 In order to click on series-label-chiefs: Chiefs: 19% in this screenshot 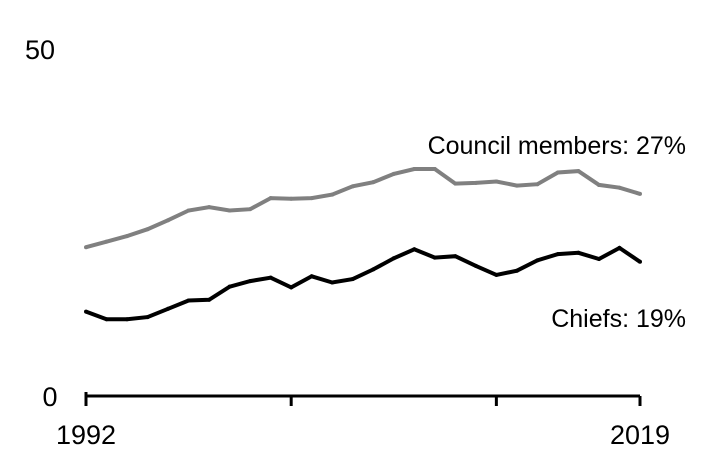, I will do `click(618, 319)`.